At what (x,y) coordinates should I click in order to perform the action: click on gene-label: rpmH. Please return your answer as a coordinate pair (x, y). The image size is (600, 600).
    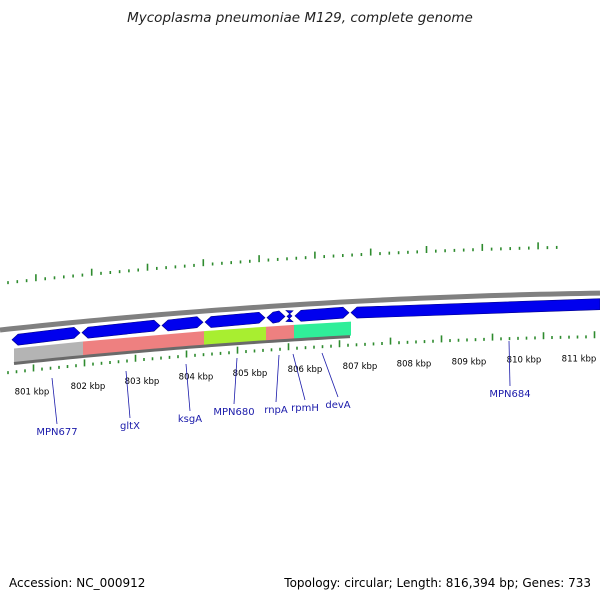
    Looking at the image, I should click on (305, 408).